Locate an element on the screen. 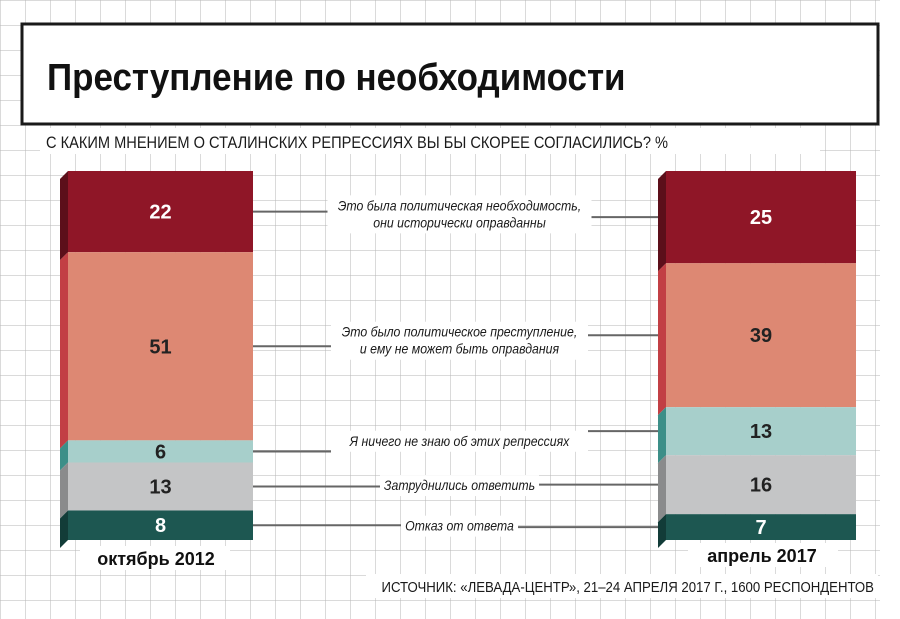 This screenshot has height=619, width=900. value-label-0-4: 8 is located at coordinates (160, 526).